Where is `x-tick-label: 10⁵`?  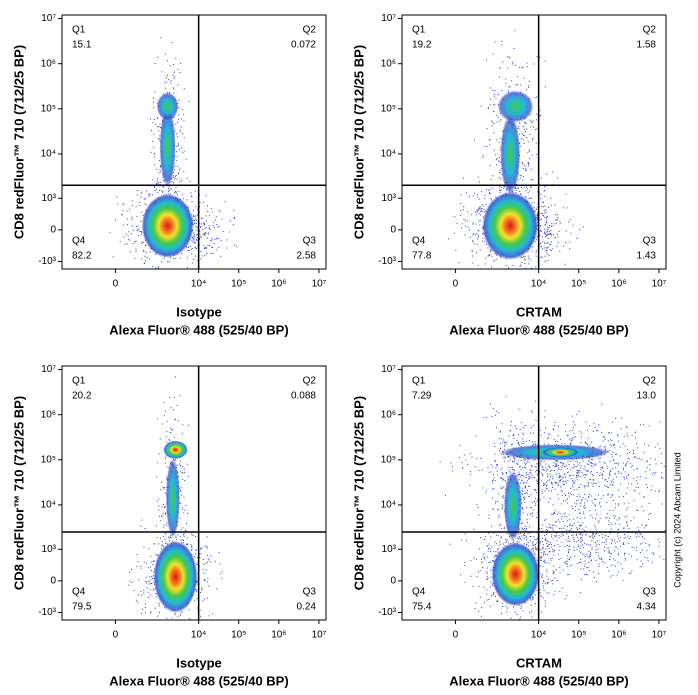
x-tick-label: 10⁵ is located at coordinates (238, 284).